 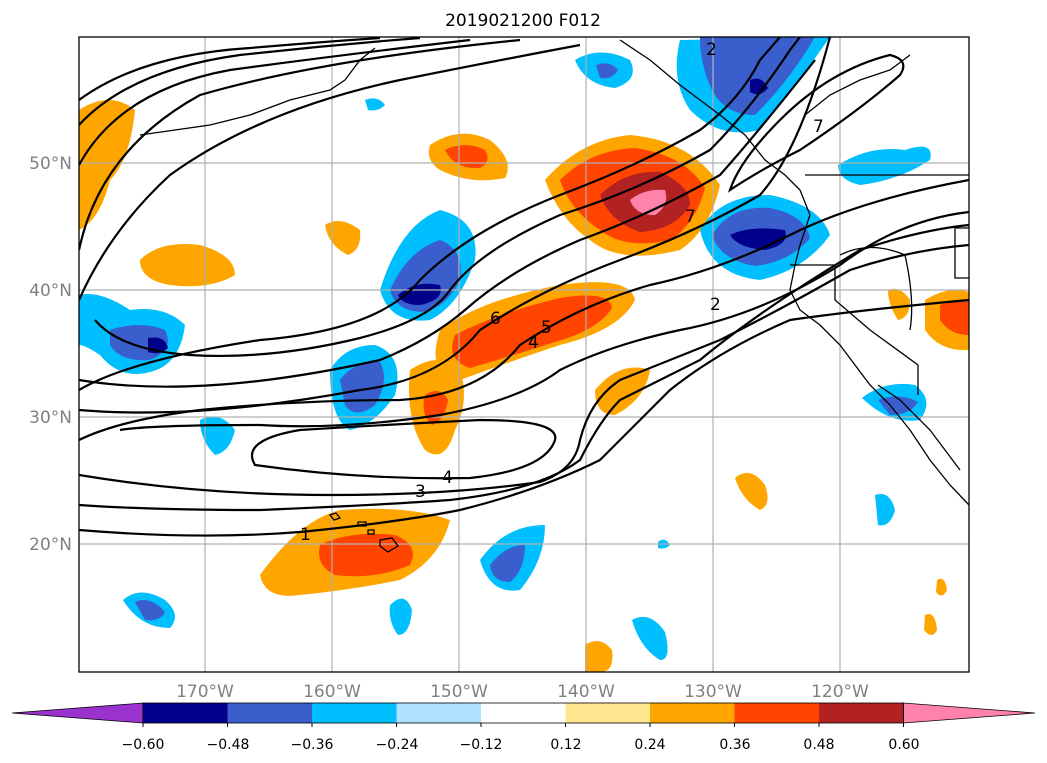 I want to click on colorbar-tick-label: 0.12, so click(x=565, y=745).